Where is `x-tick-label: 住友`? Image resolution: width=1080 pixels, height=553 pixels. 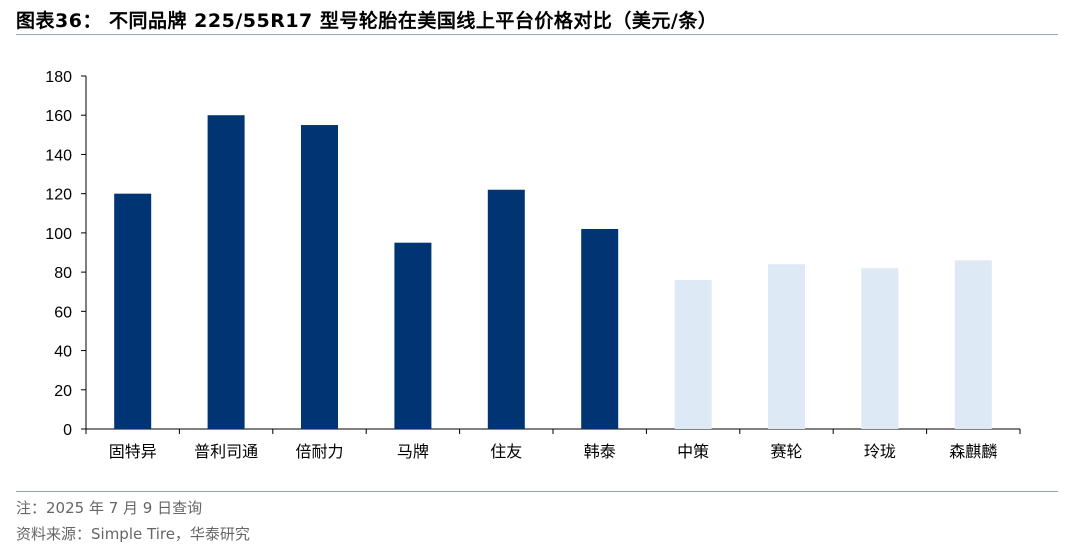
x-tick-label: 住友 is located at coordinates (506, 451).